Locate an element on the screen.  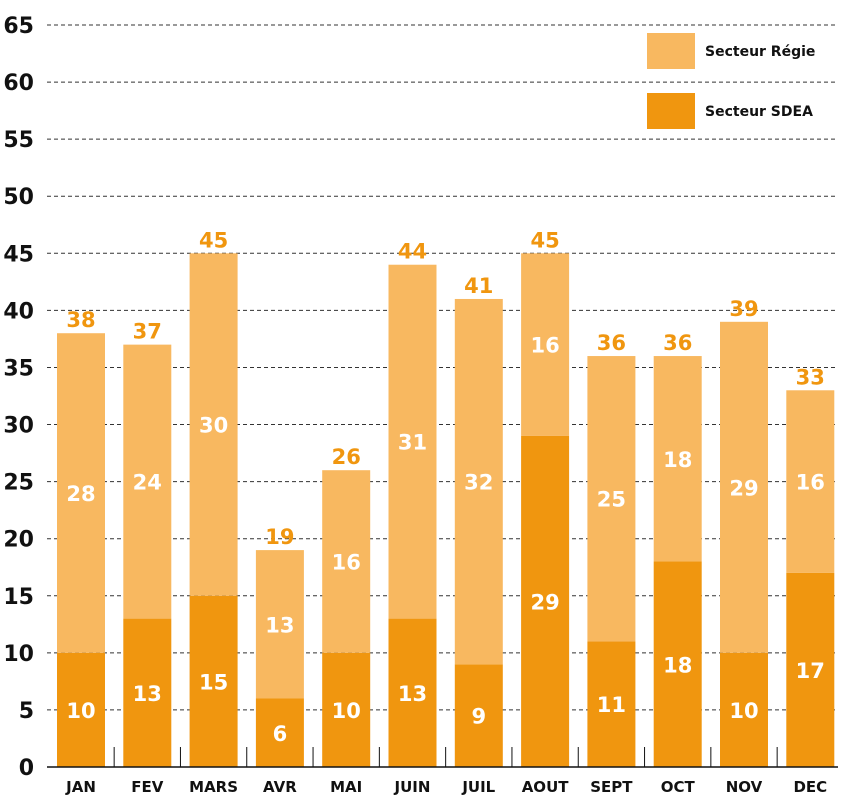
x-tick-label: SEPT is located at coordinates (611, 787).